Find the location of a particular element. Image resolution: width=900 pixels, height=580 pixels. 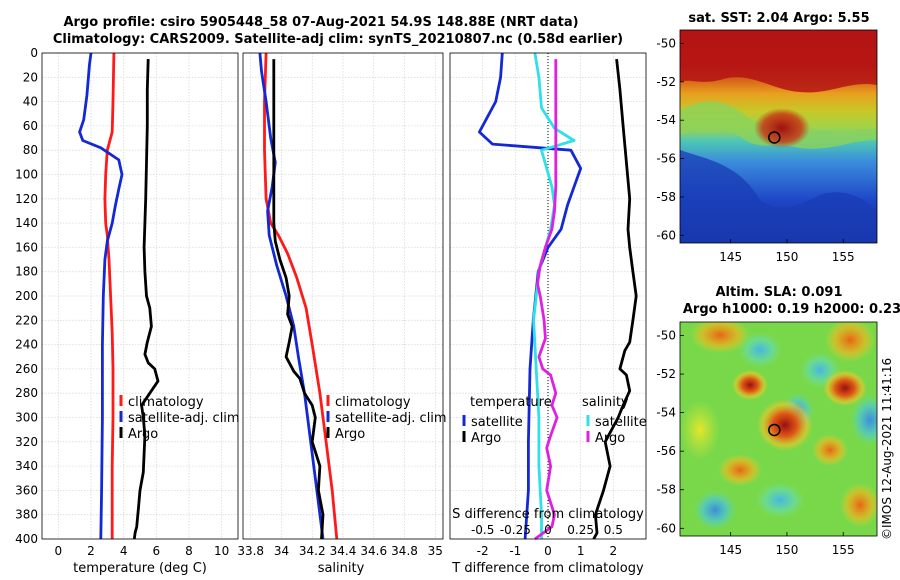

x-tick-label: 1 is located at coordinates (581, 551).